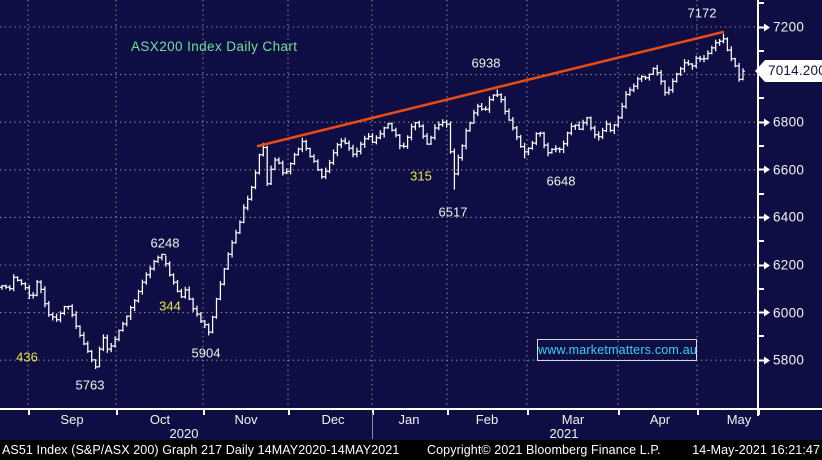  I want to click on x-axis-month-label: Oct, so click(160, 419).